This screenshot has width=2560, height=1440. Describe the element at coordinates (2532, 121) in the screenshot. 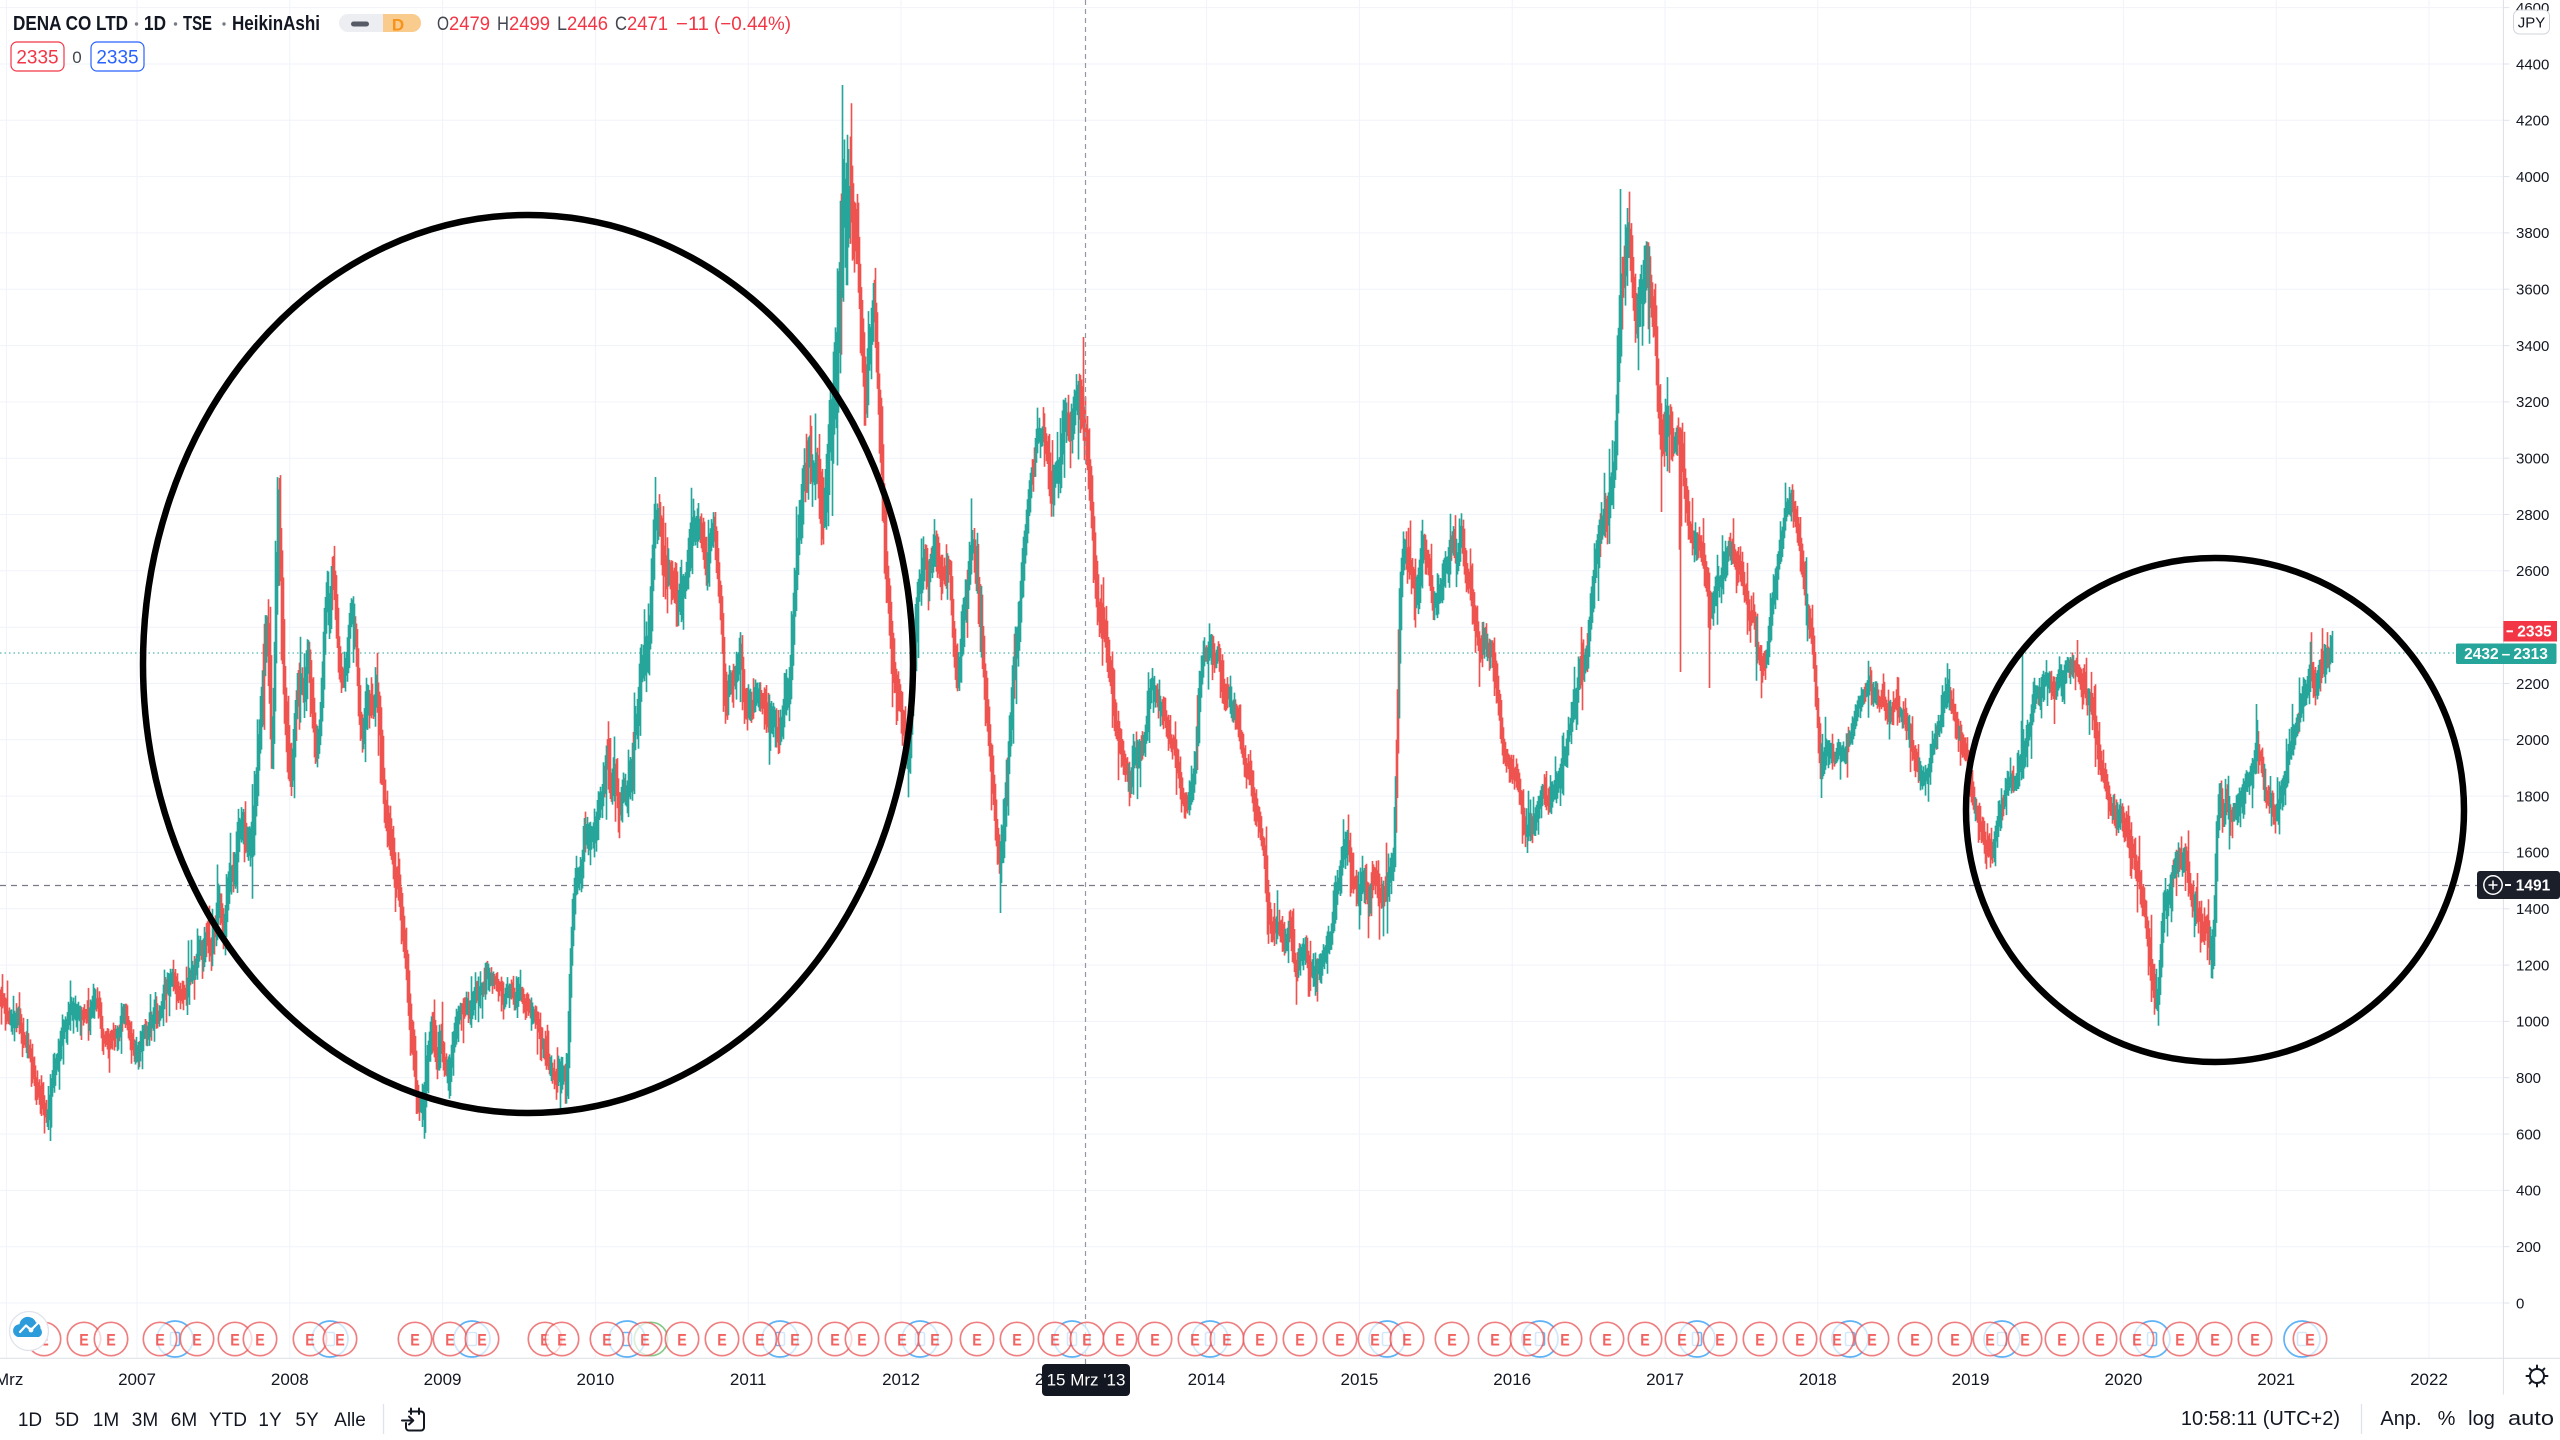

I see `svg-text: 4200` at that location.